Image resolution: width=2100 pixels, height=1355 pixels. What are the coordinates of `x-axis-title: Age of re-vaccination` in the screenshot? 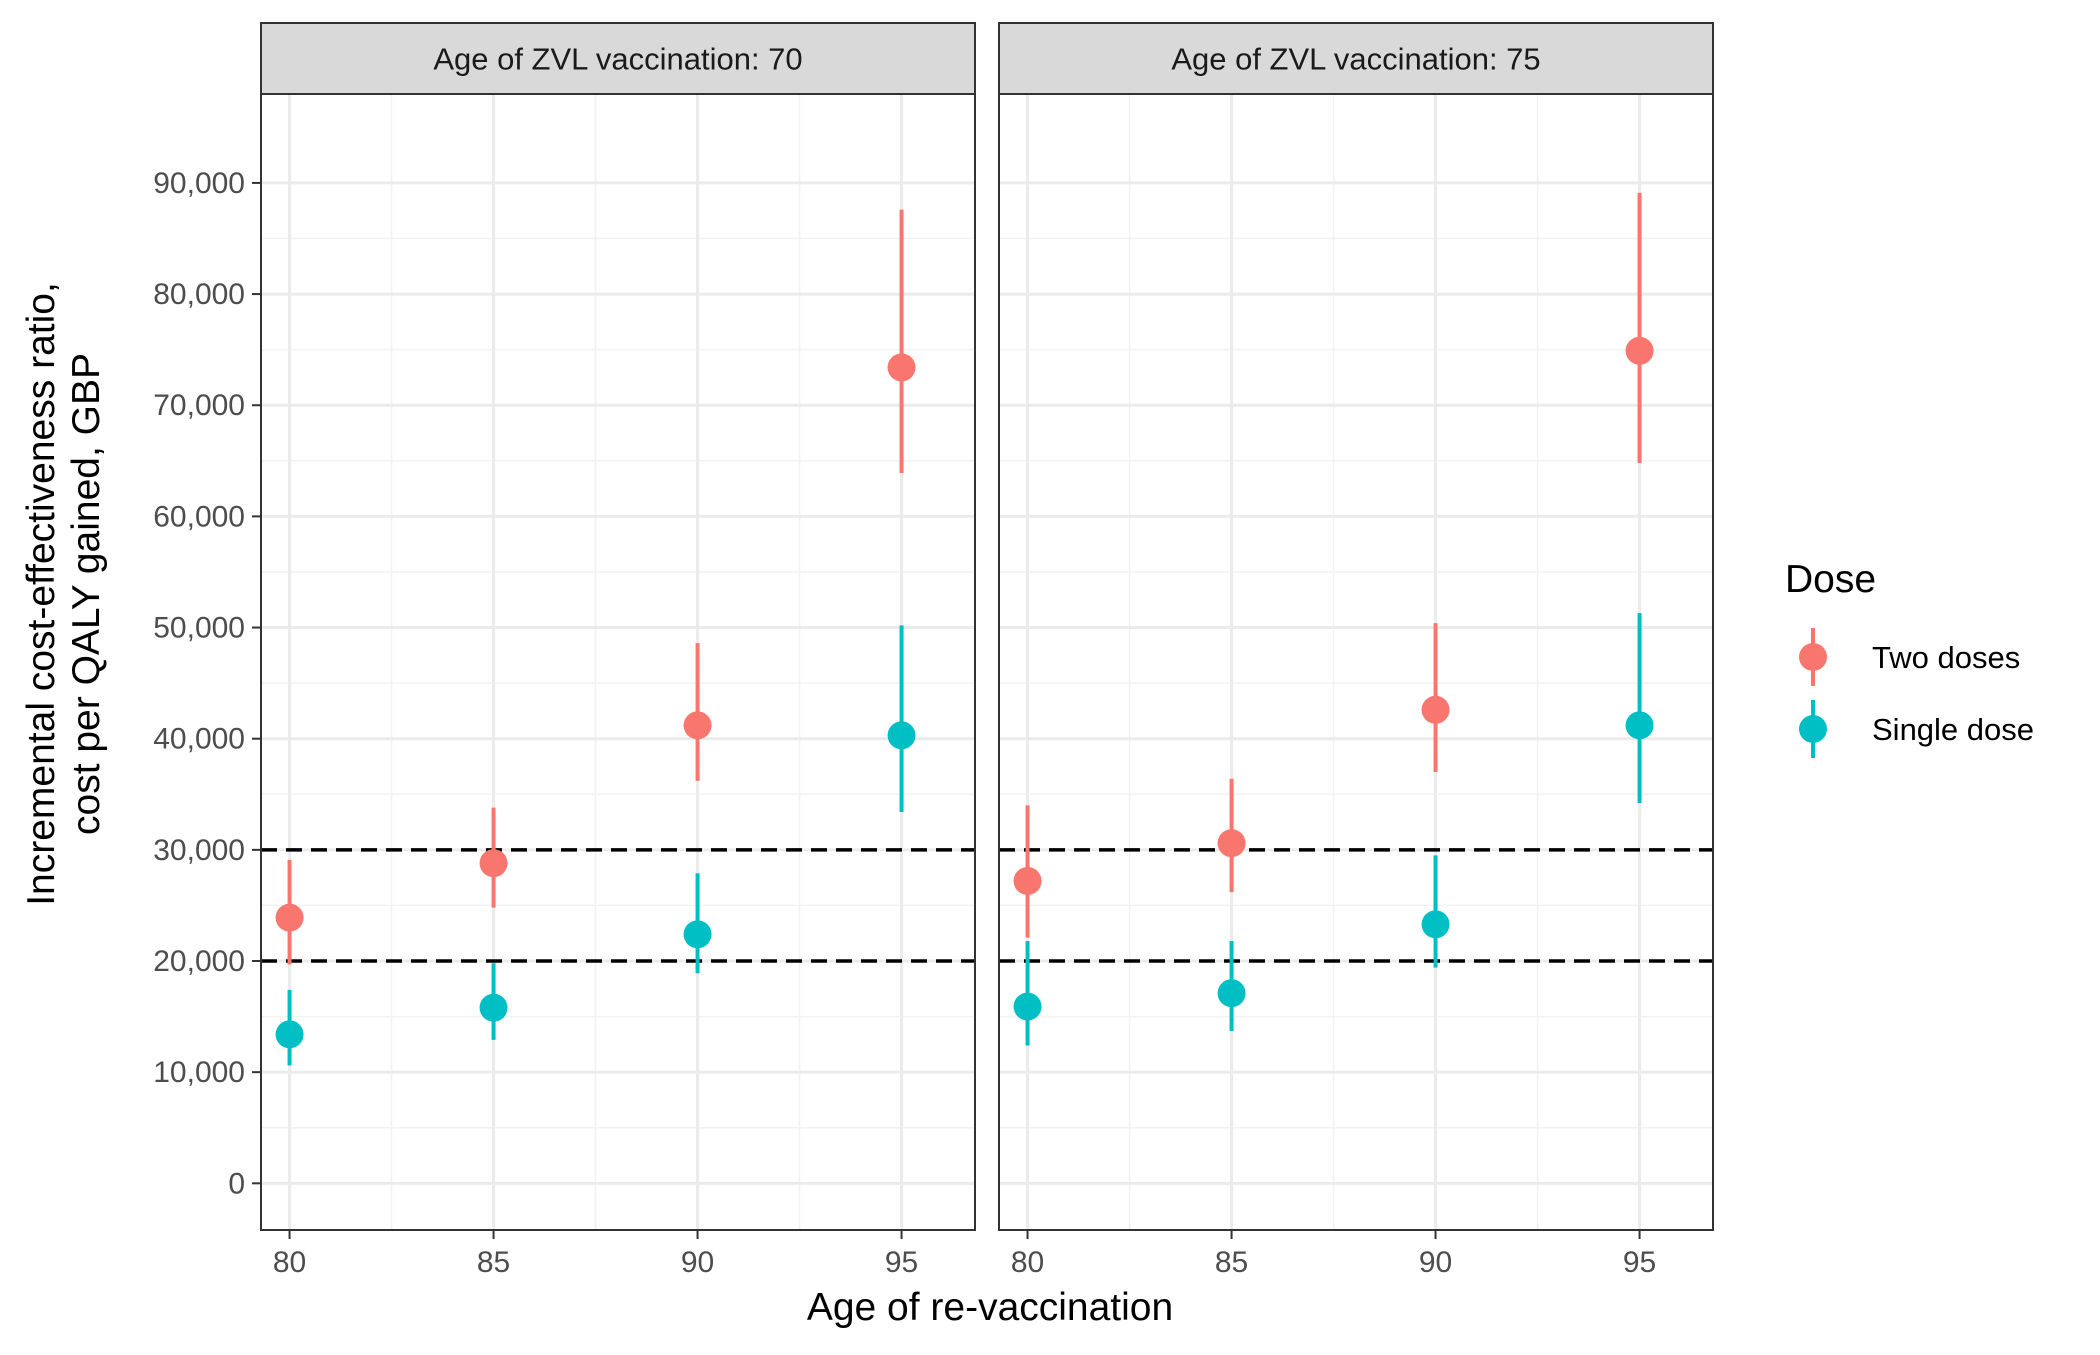 It's located at (990, 1307).